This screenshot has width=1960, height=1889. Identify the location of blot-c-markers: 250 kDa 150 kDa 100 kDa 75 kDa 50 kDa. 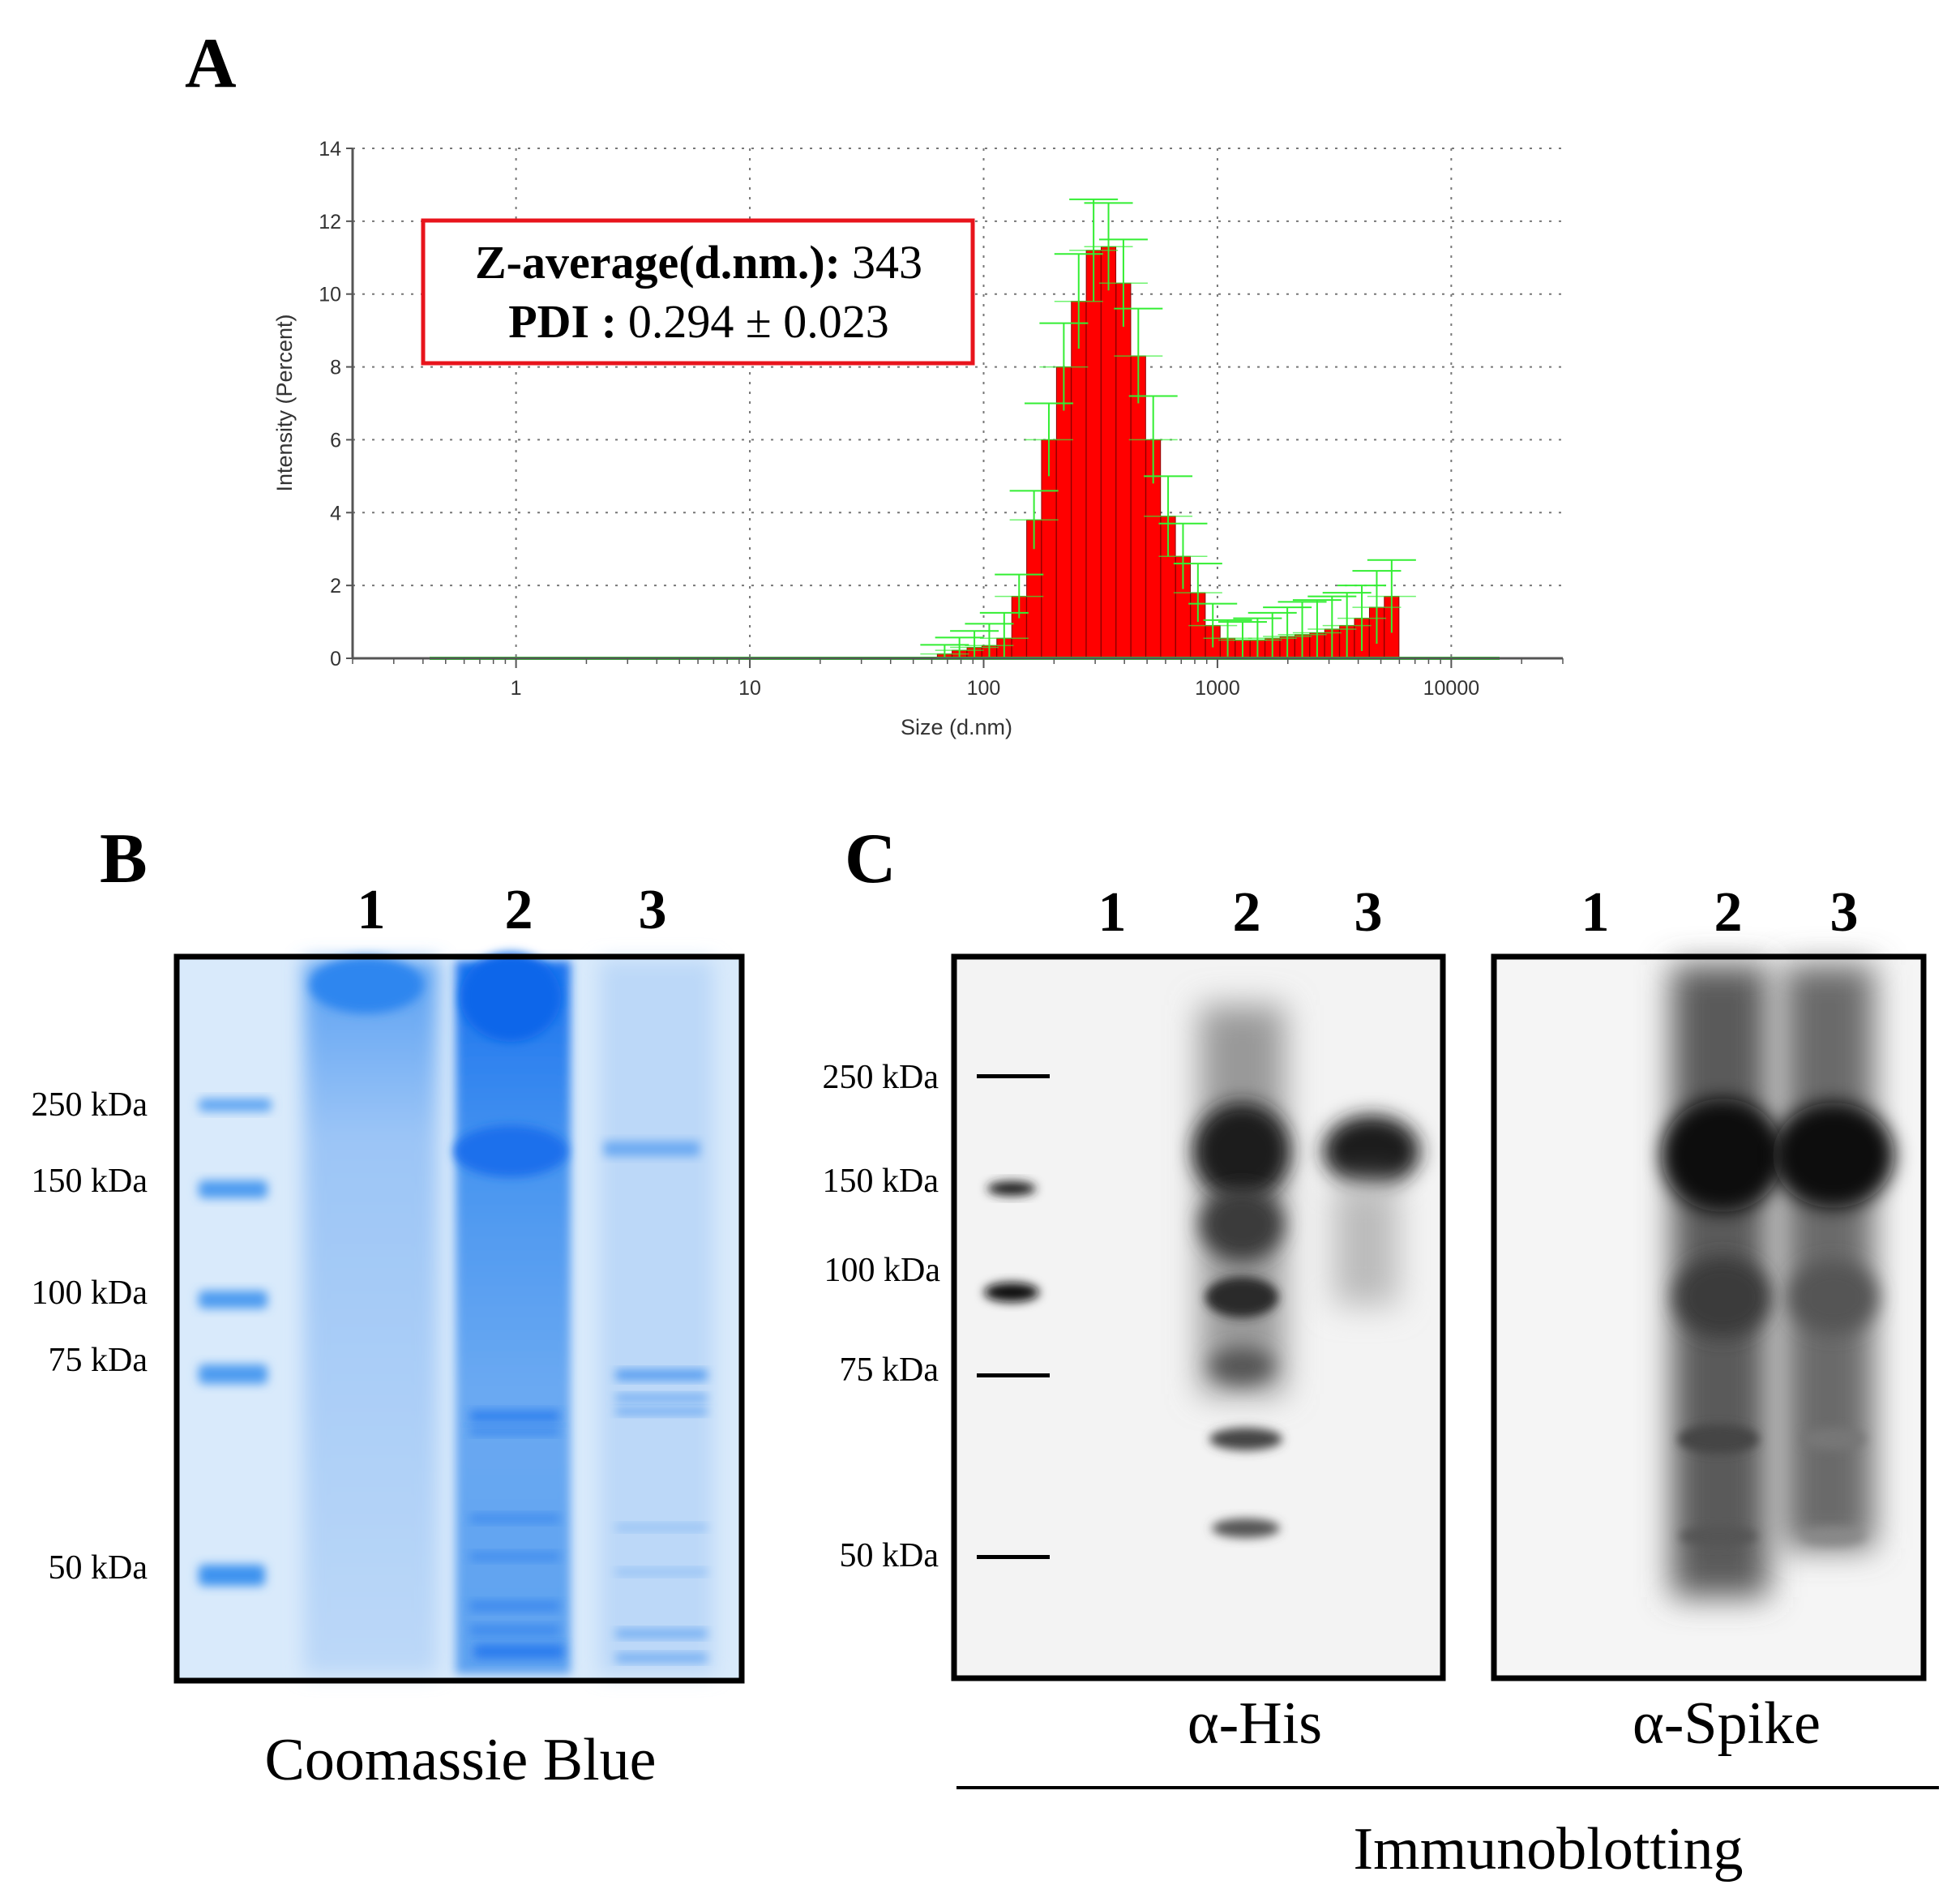
(882, 1317).